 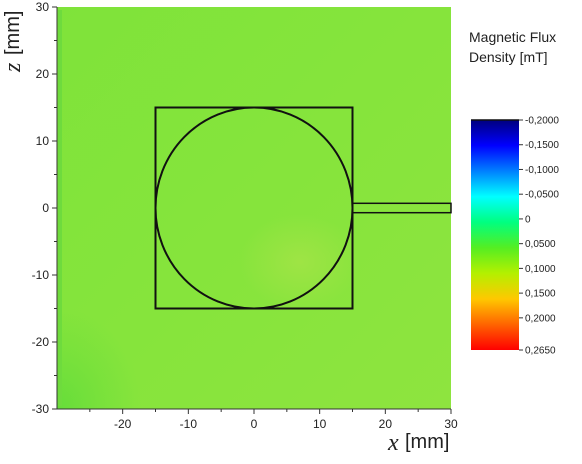 What do you see at coordinates (393, 443) in the screenshot?
I see `x-axis-symbol: x` at bounding box center [393, 443].